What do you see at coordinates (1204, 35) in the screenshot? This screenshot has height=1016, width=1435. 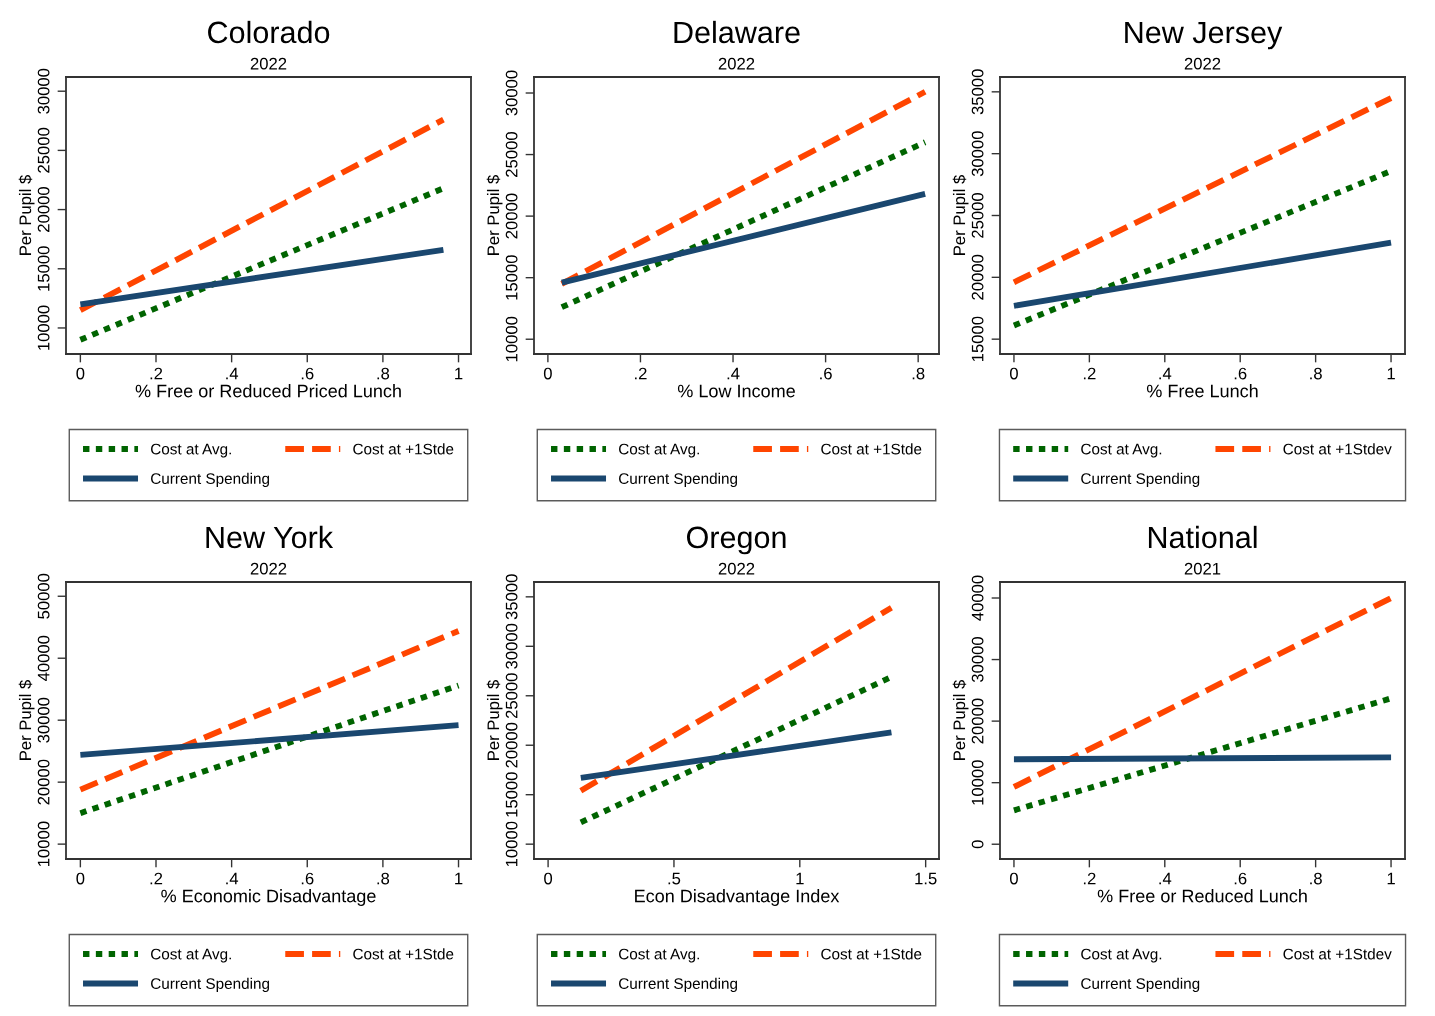 I see `chart-title: New Jersey` at bounding box center [1204, 35].